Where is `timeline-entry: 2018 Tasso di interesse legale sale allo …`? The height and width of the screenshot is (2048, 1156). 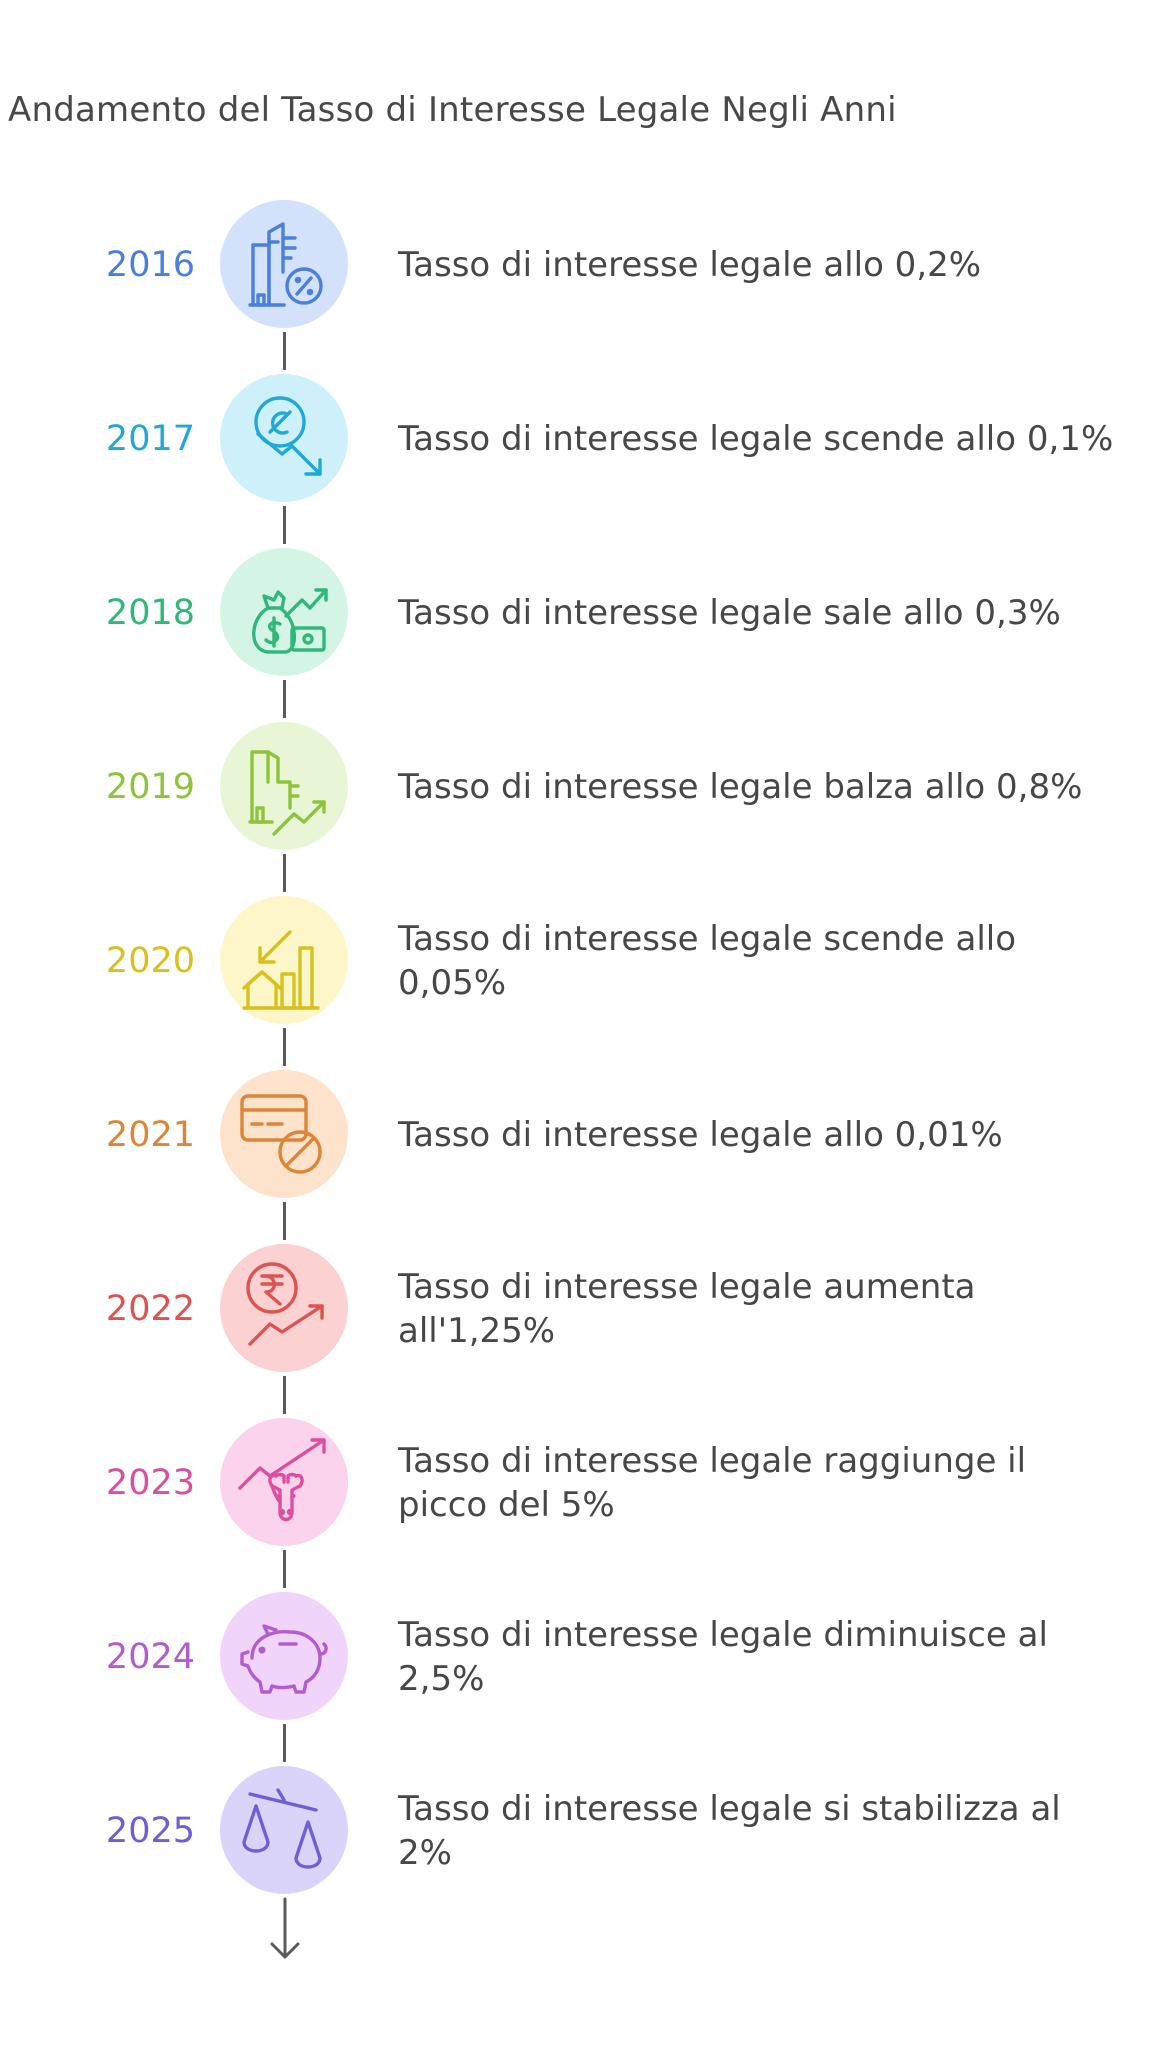 timeline-entry: 2018 Tasso di interesse legale sale allo … is located at coordinates (578, 613).